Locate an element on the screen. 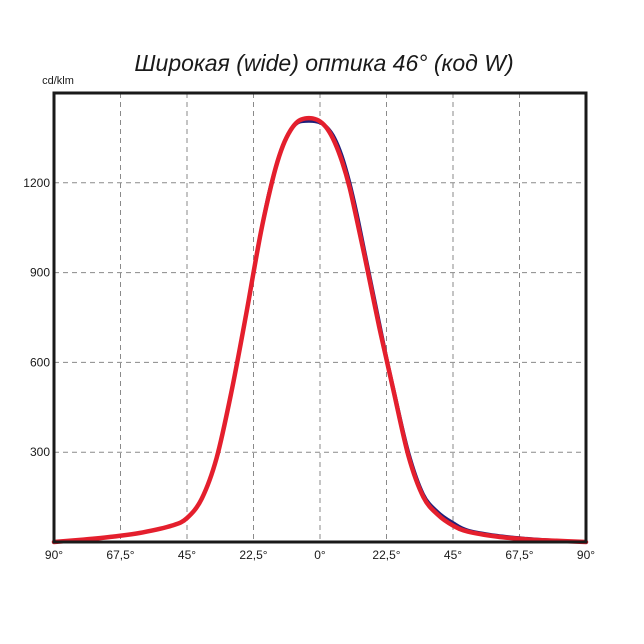  x-tick-label: 0° is located at coordinates (320, 555).